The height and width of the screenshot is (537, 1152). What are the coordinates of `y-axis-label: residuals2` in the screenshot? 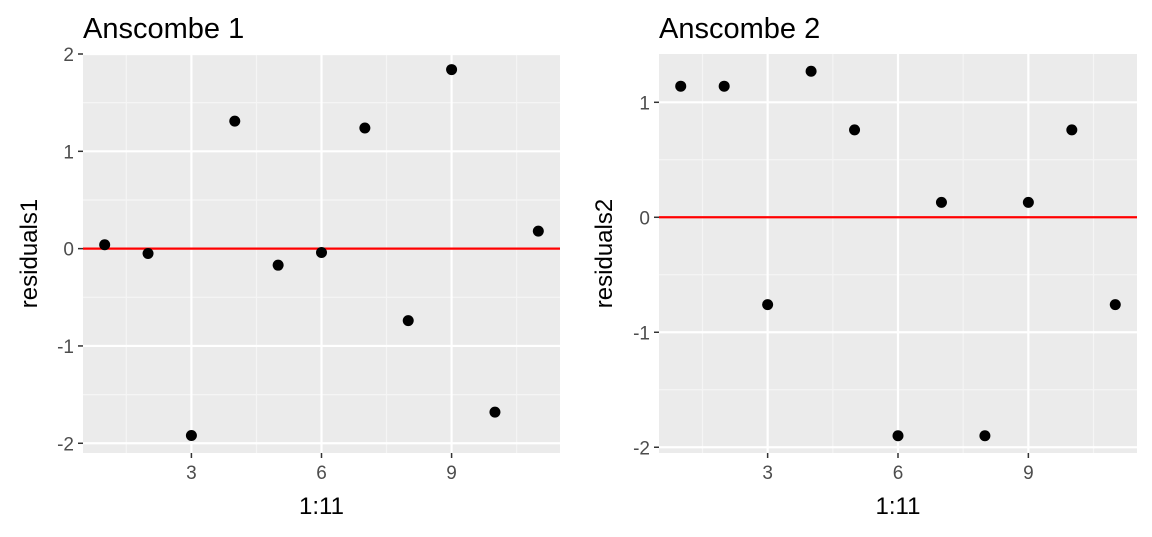 It's located at (604, 253).